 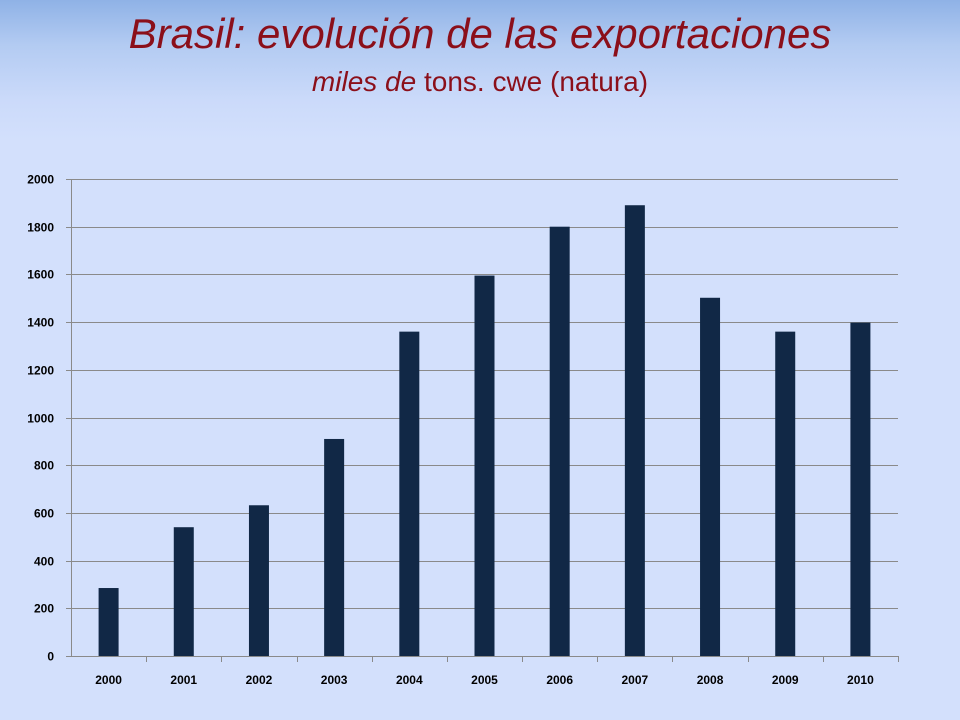 What do you see at coordinates (334, 547) in the screenshot?
I see `bar-2003` at bounding box center [334, 547].